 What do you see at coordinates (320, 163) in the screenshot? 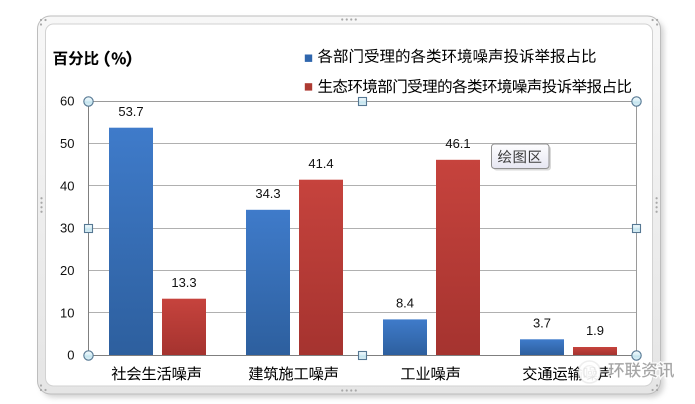
I see `svg-text: 41.4` at bounding box center [320, 163].